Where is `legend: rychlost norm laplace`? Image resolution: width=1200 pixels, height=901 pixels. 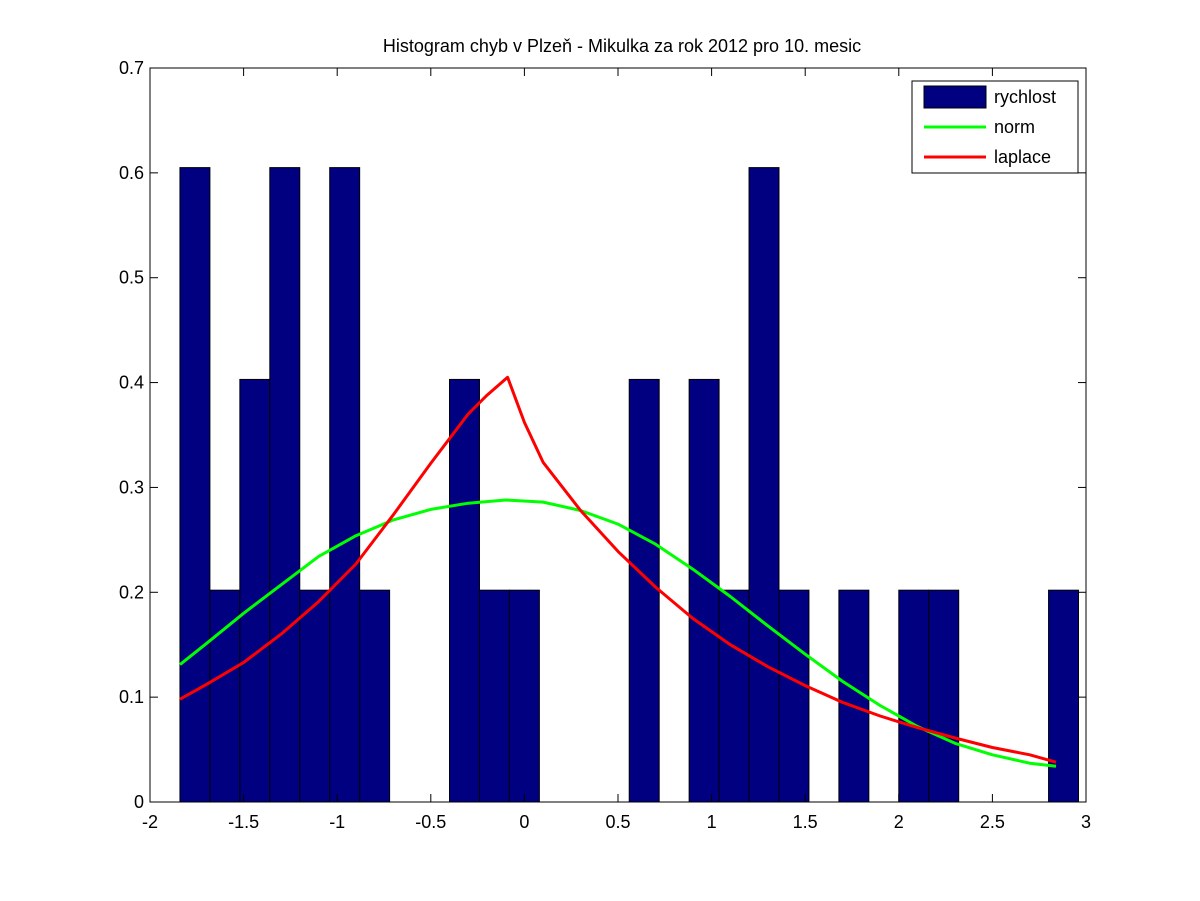
legend: rychlost norm laplace is located at coordinates (995, 127).